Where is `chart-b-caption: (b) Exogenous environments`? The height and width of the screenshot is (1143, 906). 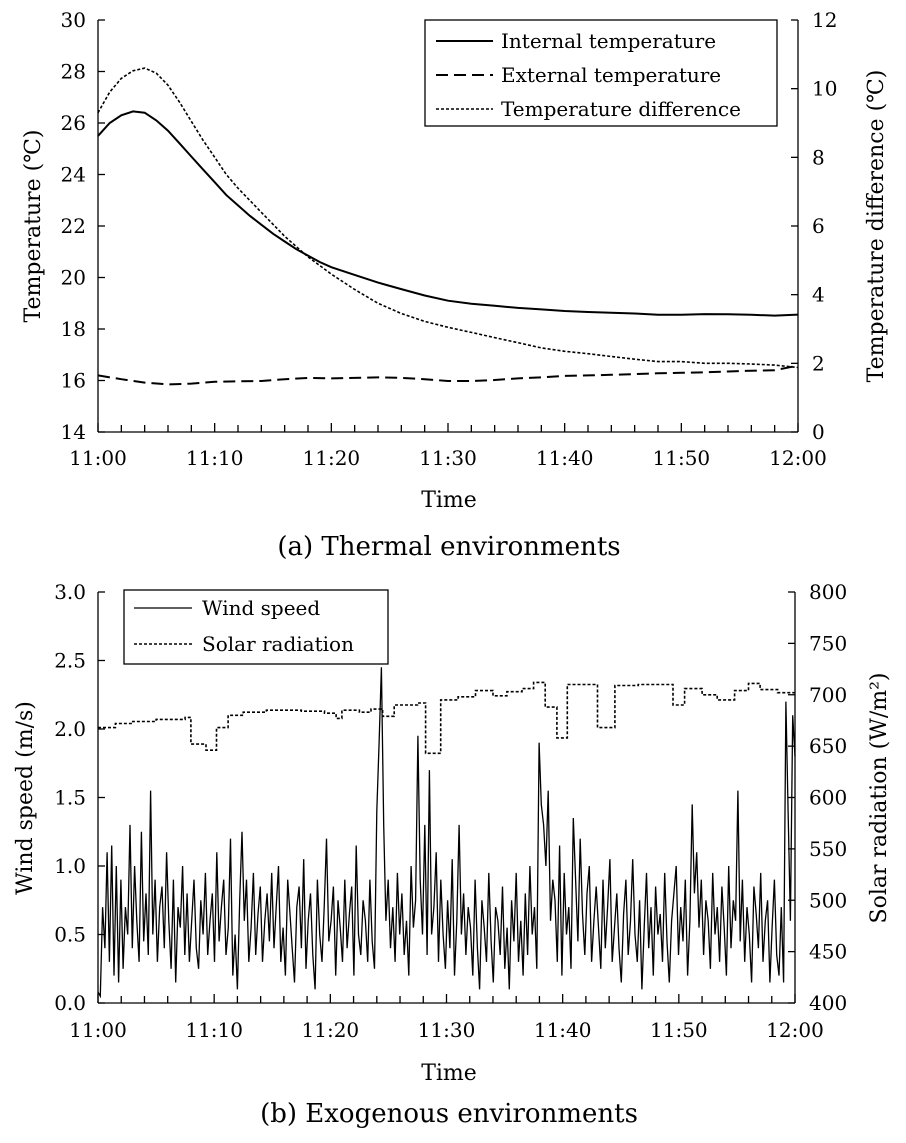
chart-b-caption: (b) Exogenous environments is located at coordinates (449, 1114).